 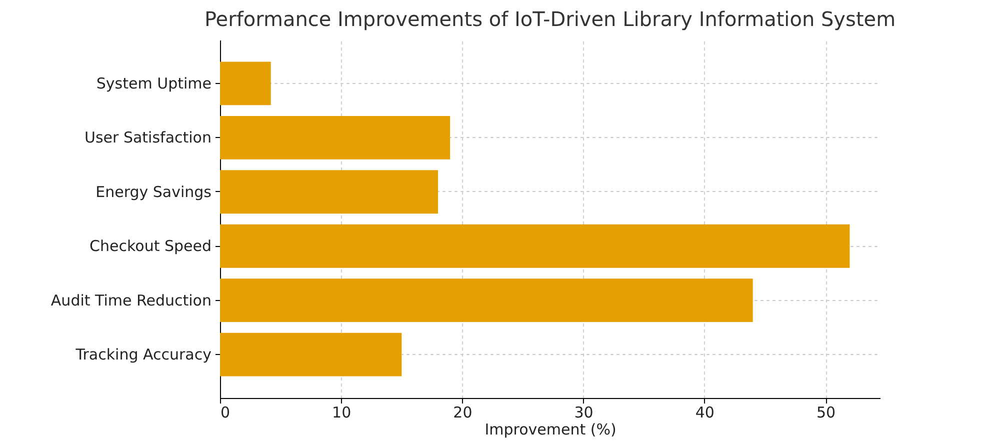 What do you see at coordinates (550, 19) in the screenshot?
I see `chart-title: Performance Improvements of IoT-Driven Library Information System` at bounding box center [550, 19].